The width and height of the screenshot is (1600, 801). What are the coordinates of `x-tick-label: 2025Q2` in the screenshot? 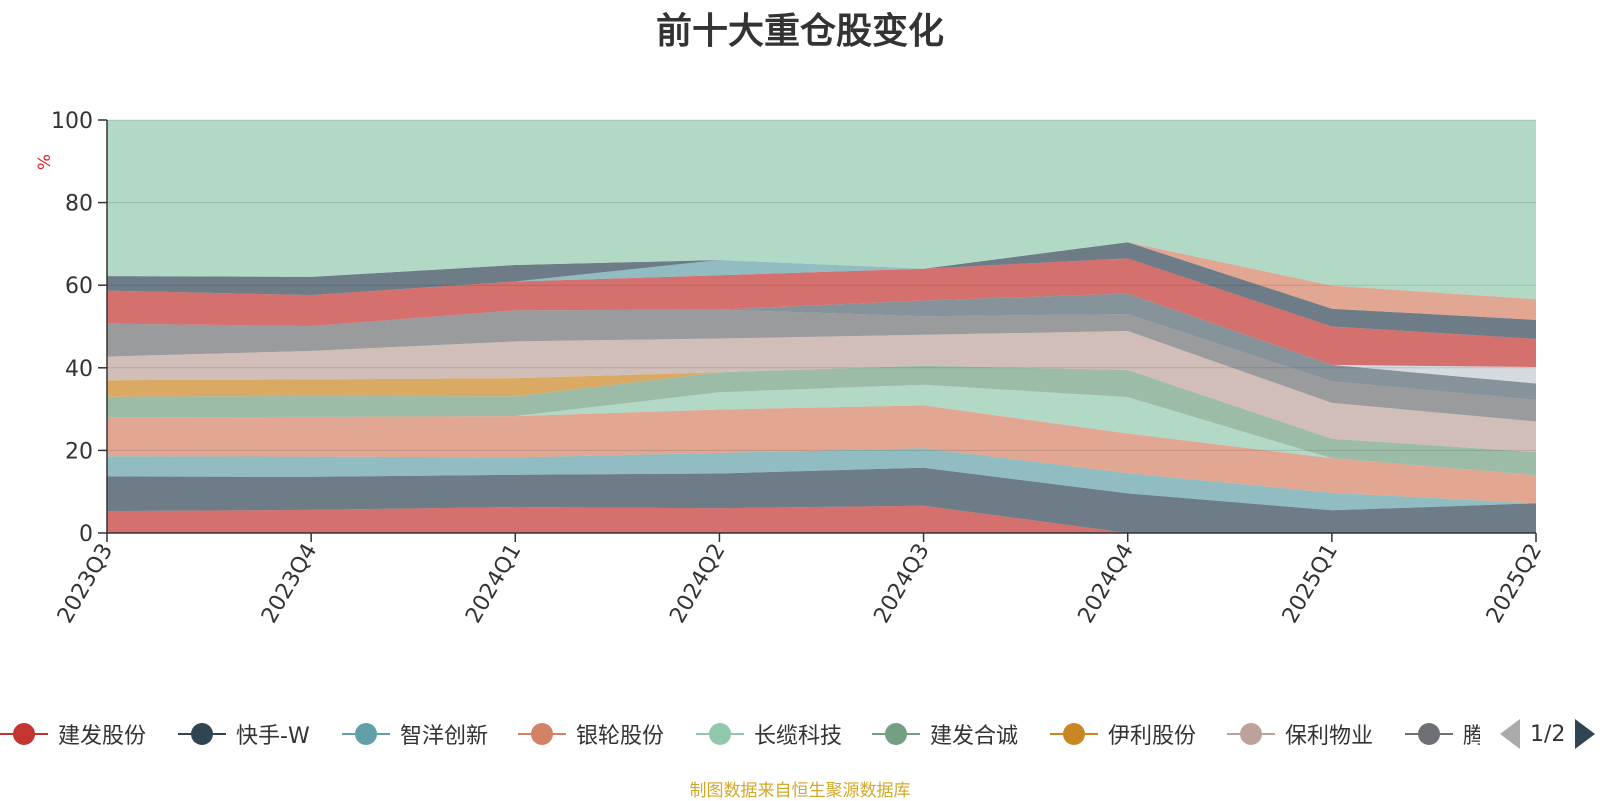 It's located at (1514, 584).